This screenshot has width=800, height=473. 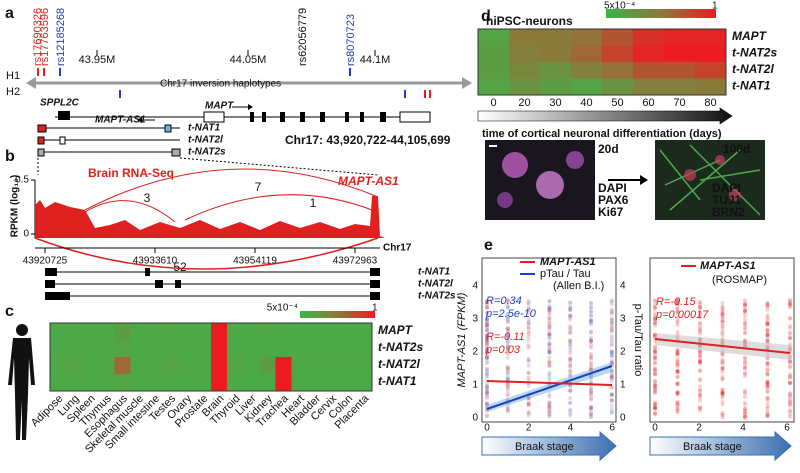 What do you see at coordinates (45, 261) in the screenshot?
I see `position-label: 43920725` at bounding box center [45, 261].